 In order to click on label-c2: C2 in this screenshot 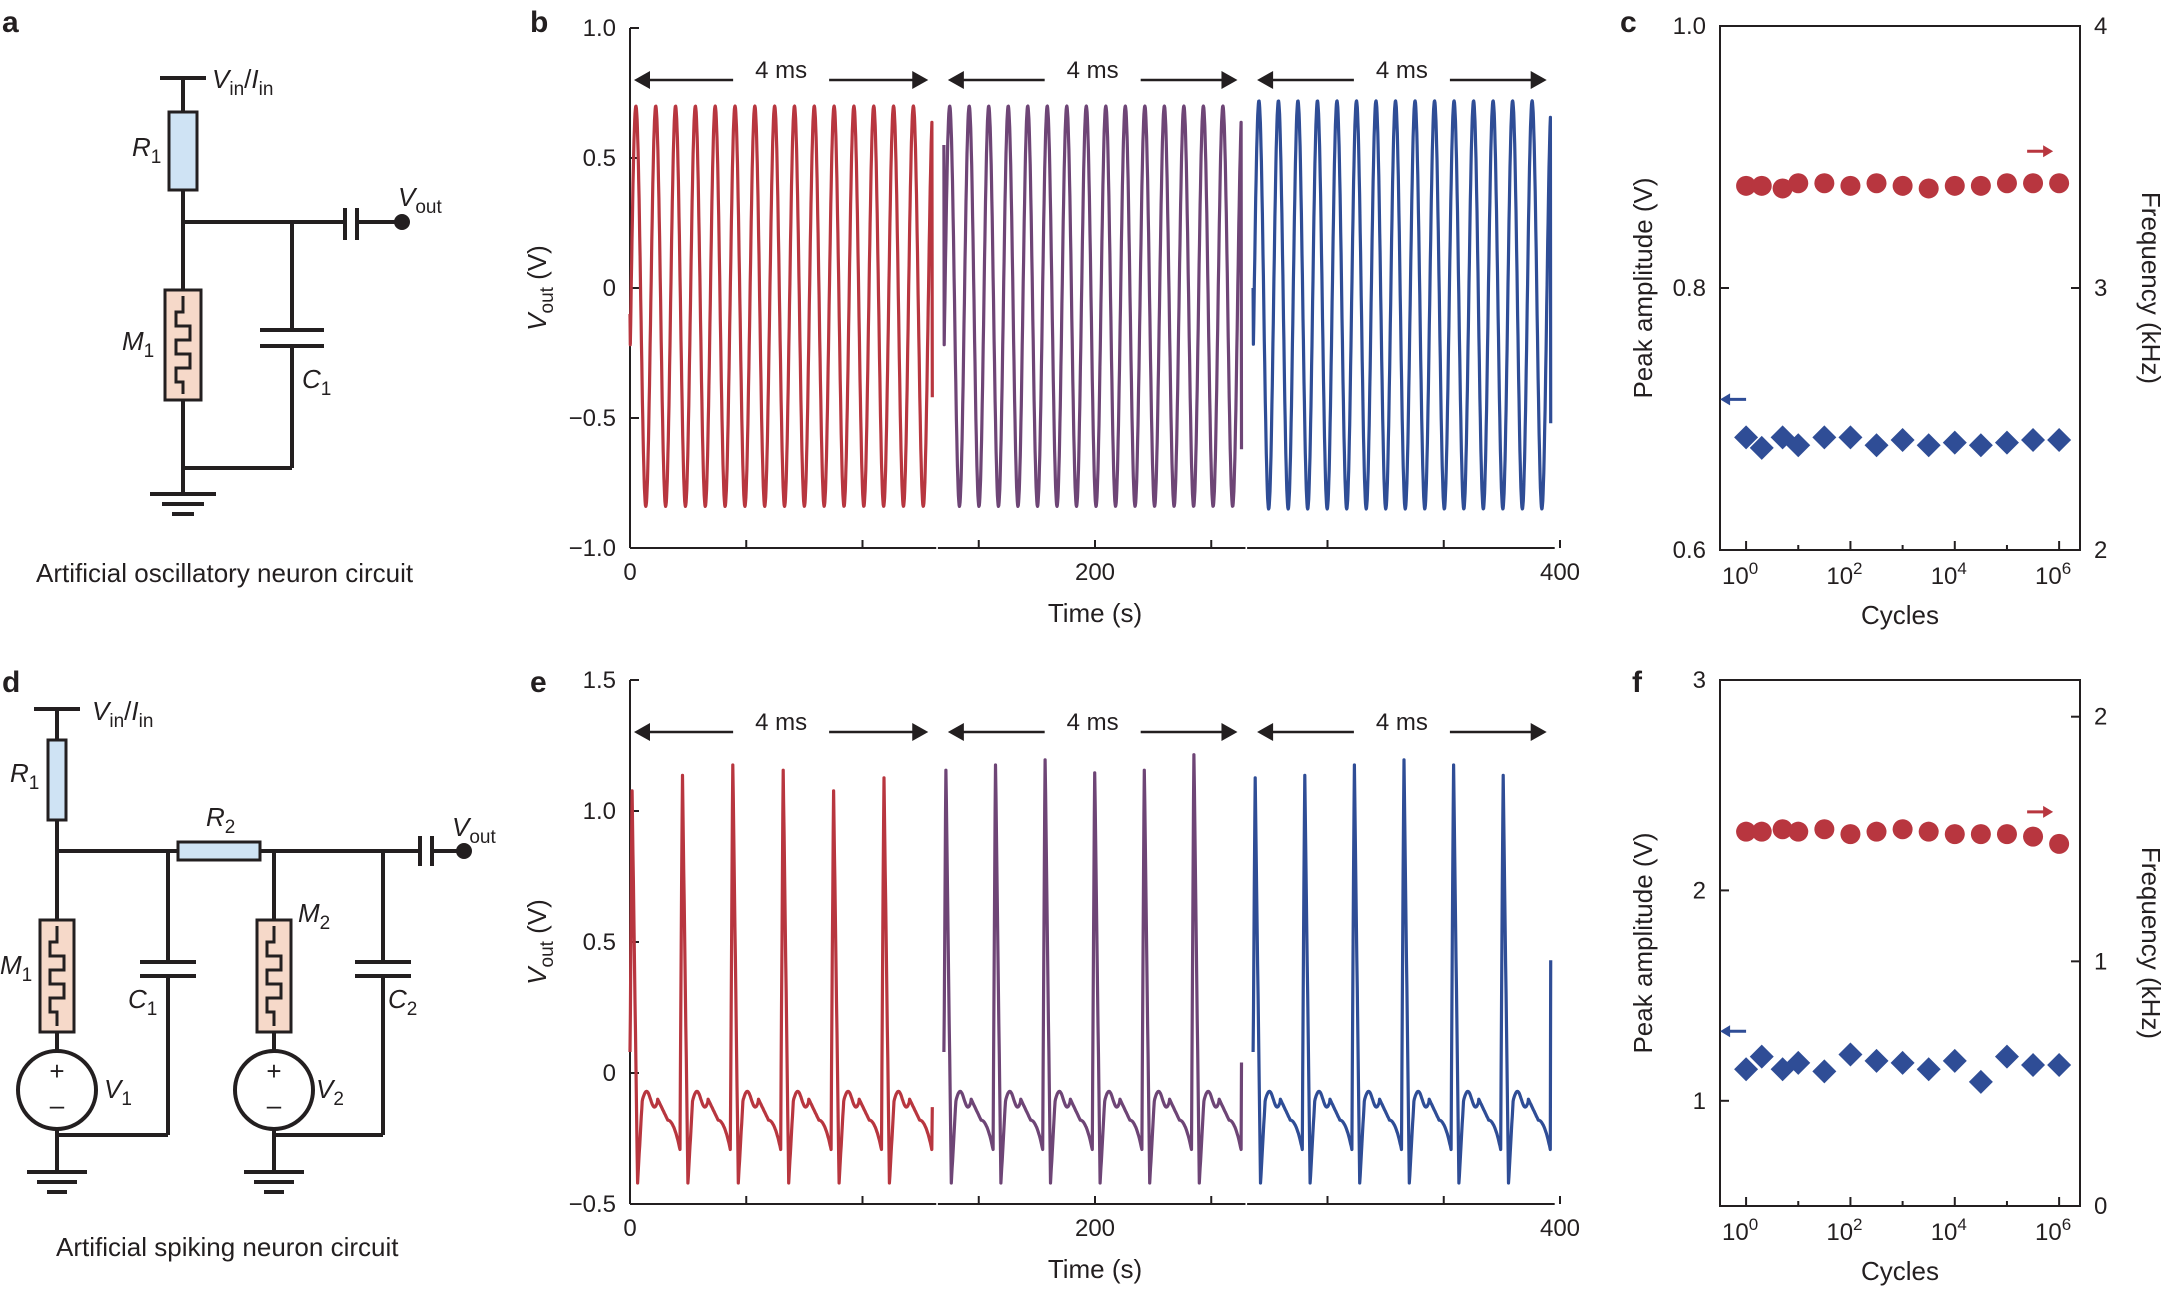, I will do `click(402, 1002)`.